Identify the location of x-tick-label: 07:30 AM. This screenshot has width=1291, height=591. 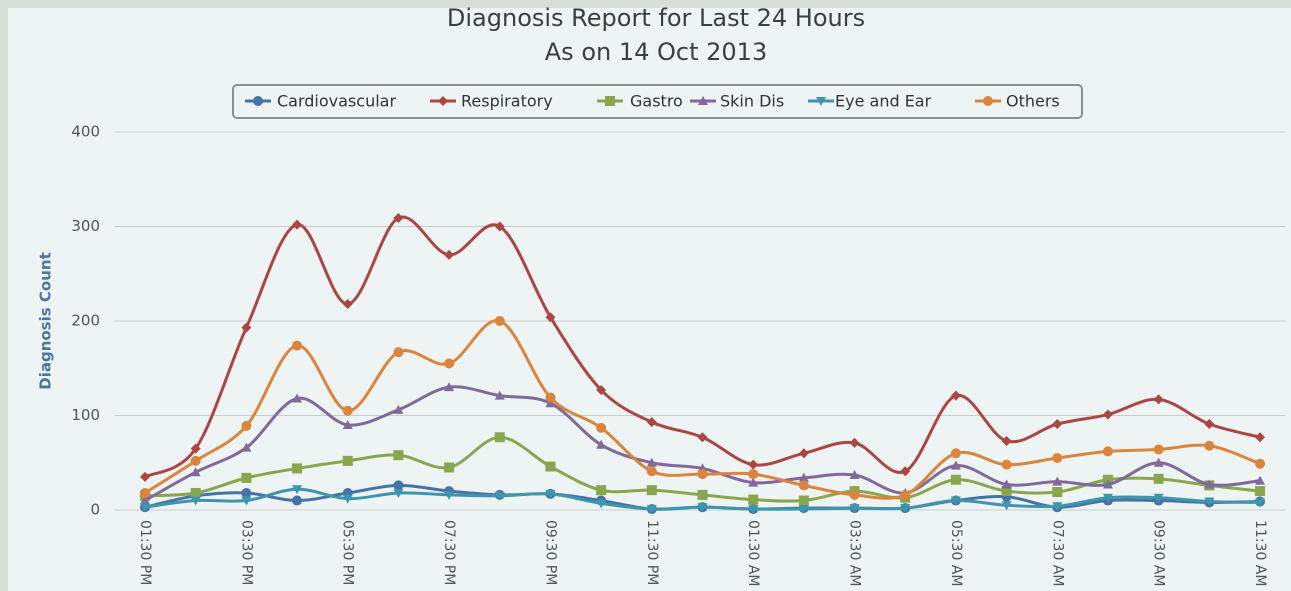
(1057, 553).